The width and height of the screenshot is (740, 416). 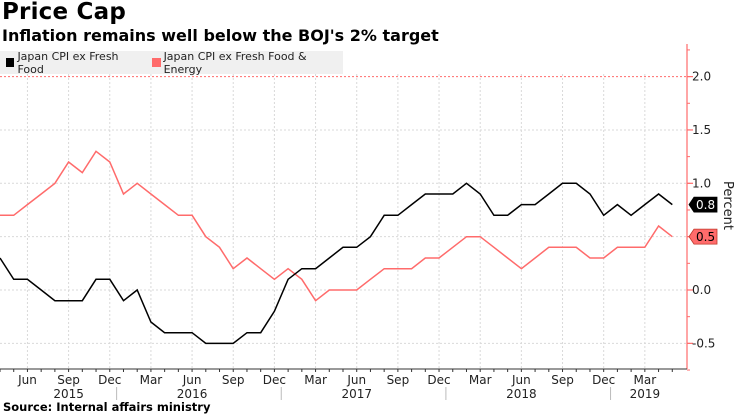 I want to click on legend-item-cpi-ex-fresh-food: Japan CPI ex Fresh Food, so click(x=73, y=63).